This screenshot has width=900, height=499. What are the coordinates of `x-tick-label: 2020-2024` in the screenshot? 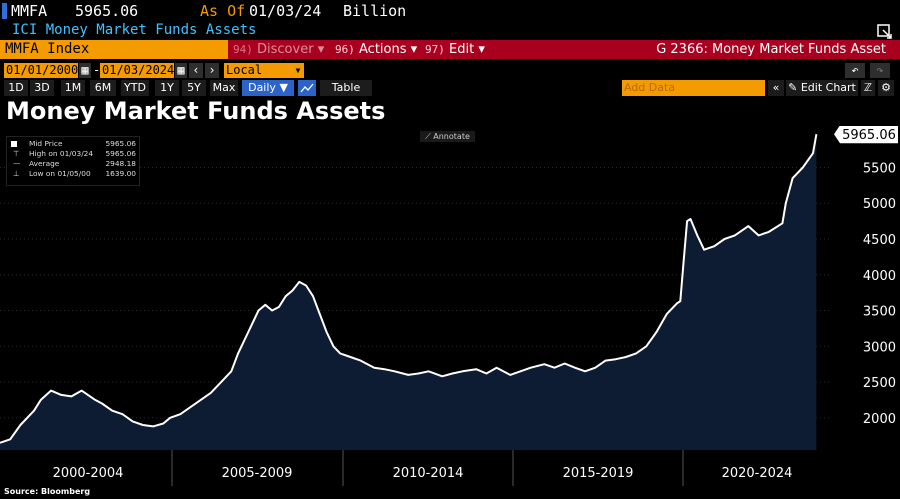 It's located at (757, 473).